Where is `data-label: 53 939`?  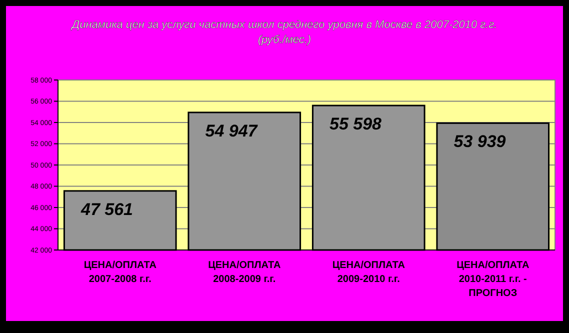 data-label: 53 939 is located at coordinates (480, 142).